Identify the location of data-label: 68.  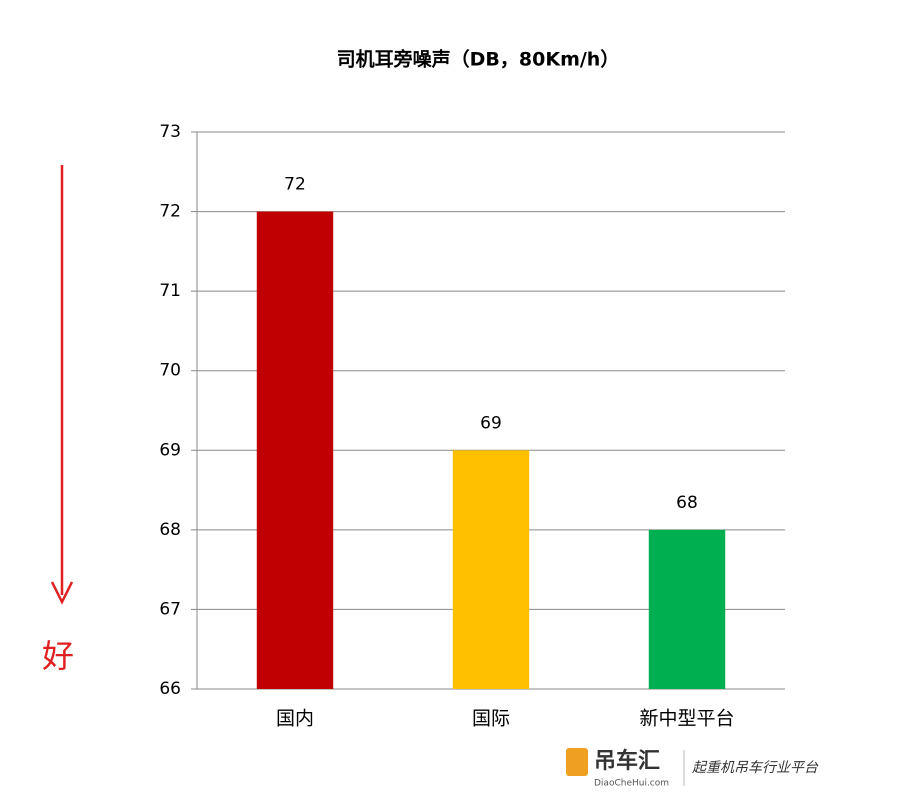
(687, 503).